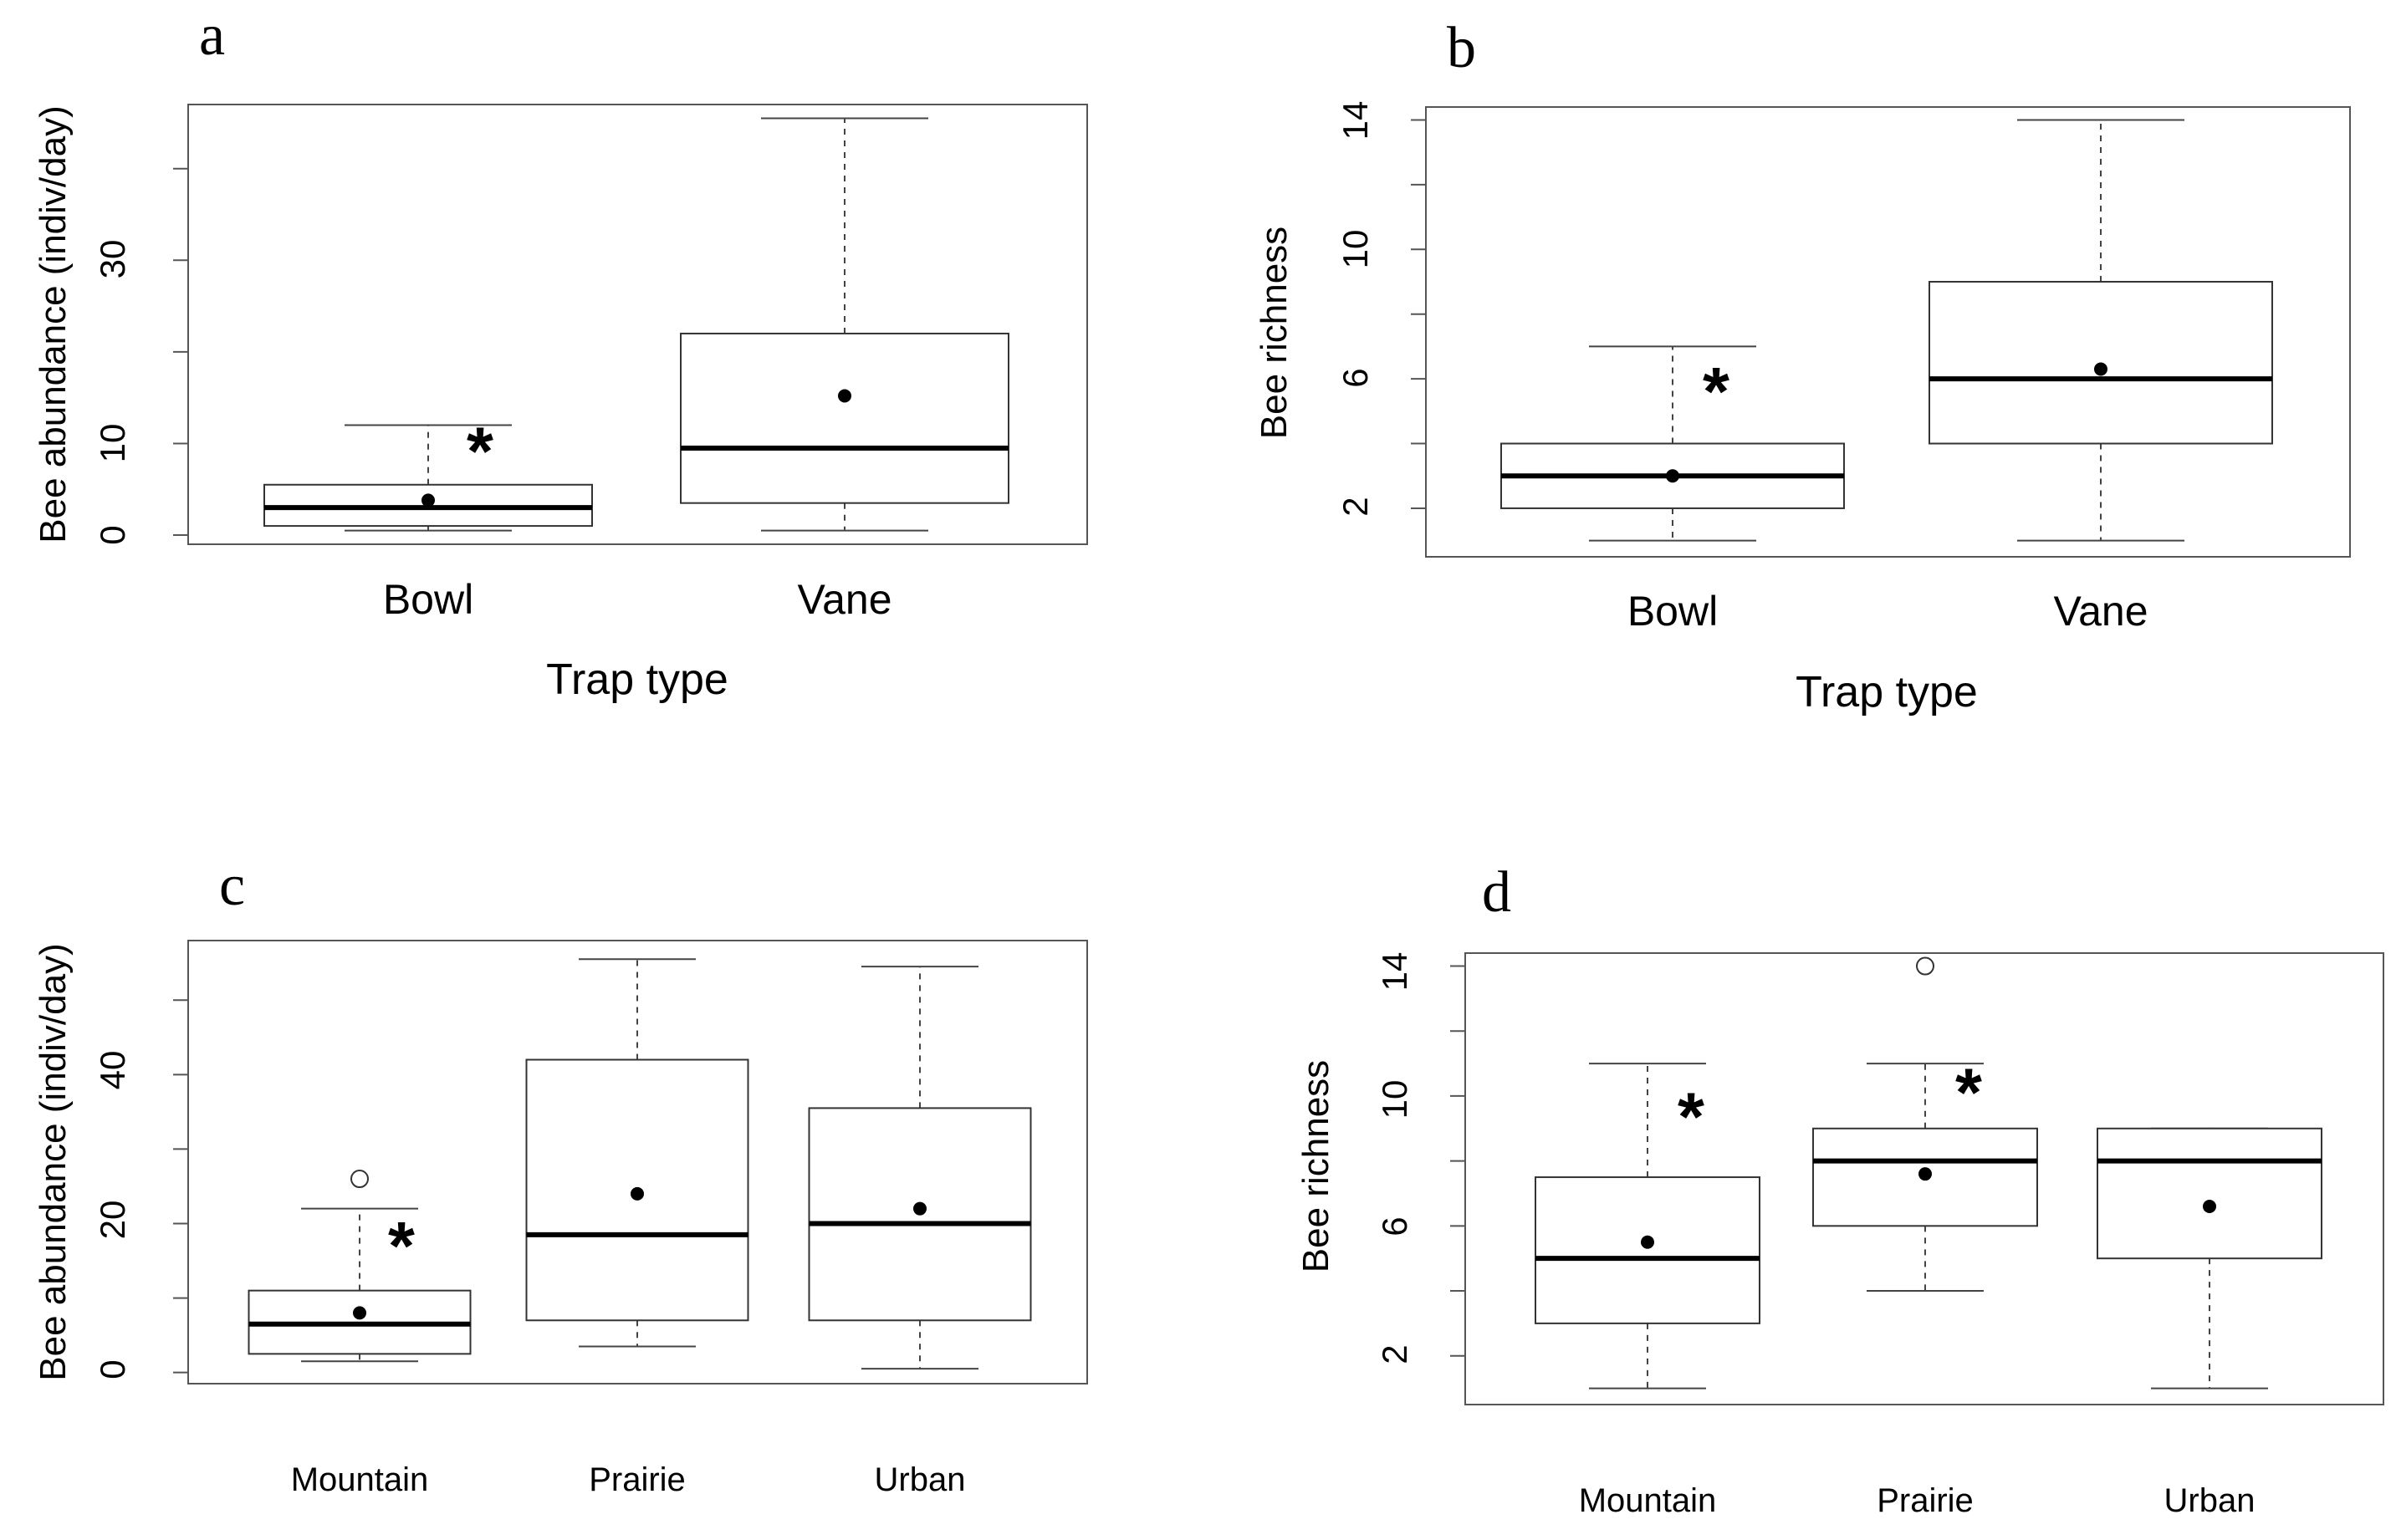 The image size is (2396, 1540). I want to click on boxes-a: *, so click(636, 324).